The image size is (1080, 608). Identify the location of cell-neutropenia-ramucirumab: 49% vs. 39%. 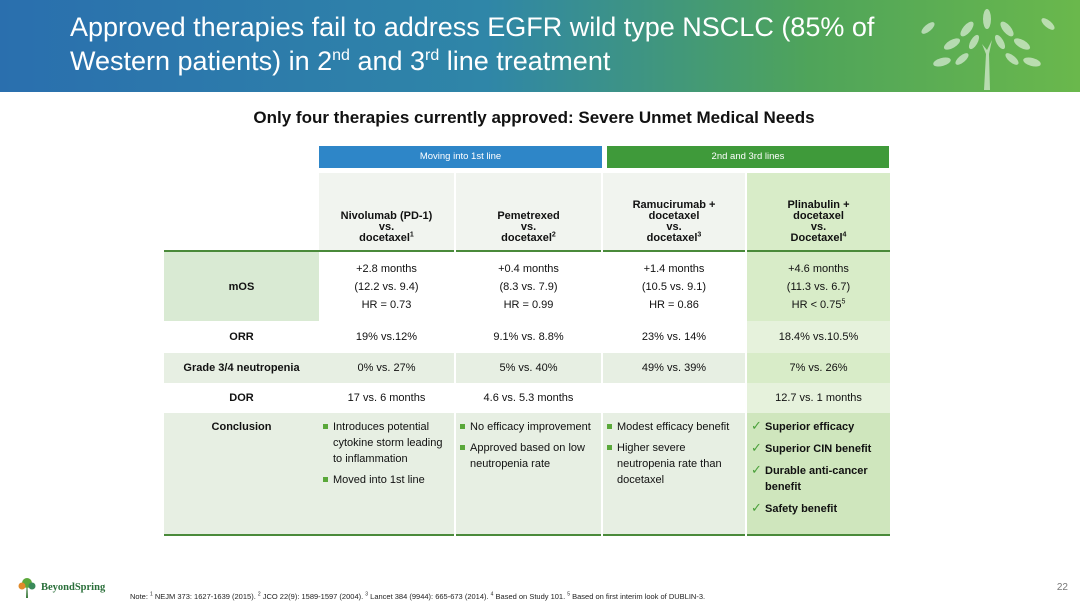
(673, 368).